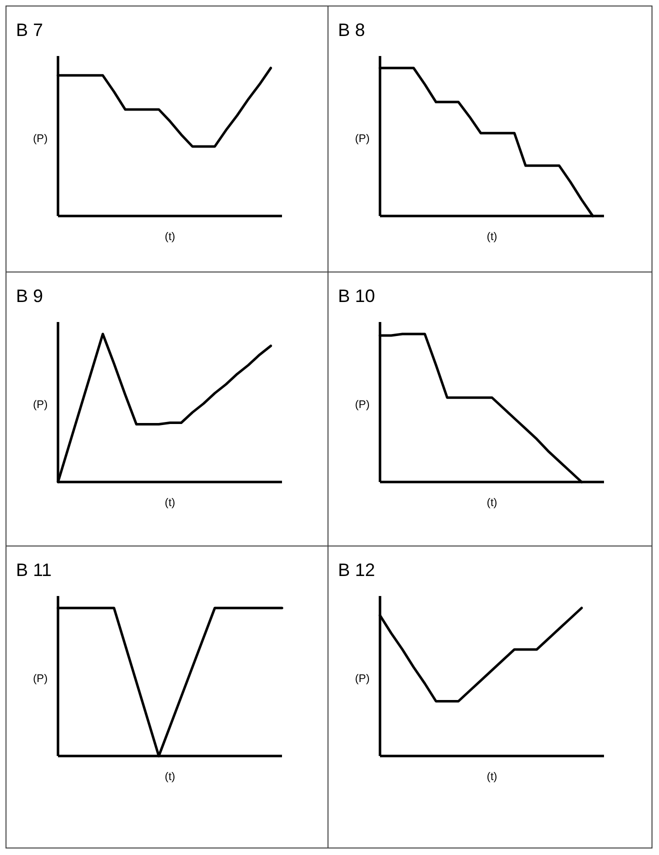 The image size is (659, 855). I want to click on chart-title: B 8, so click(352, 30).